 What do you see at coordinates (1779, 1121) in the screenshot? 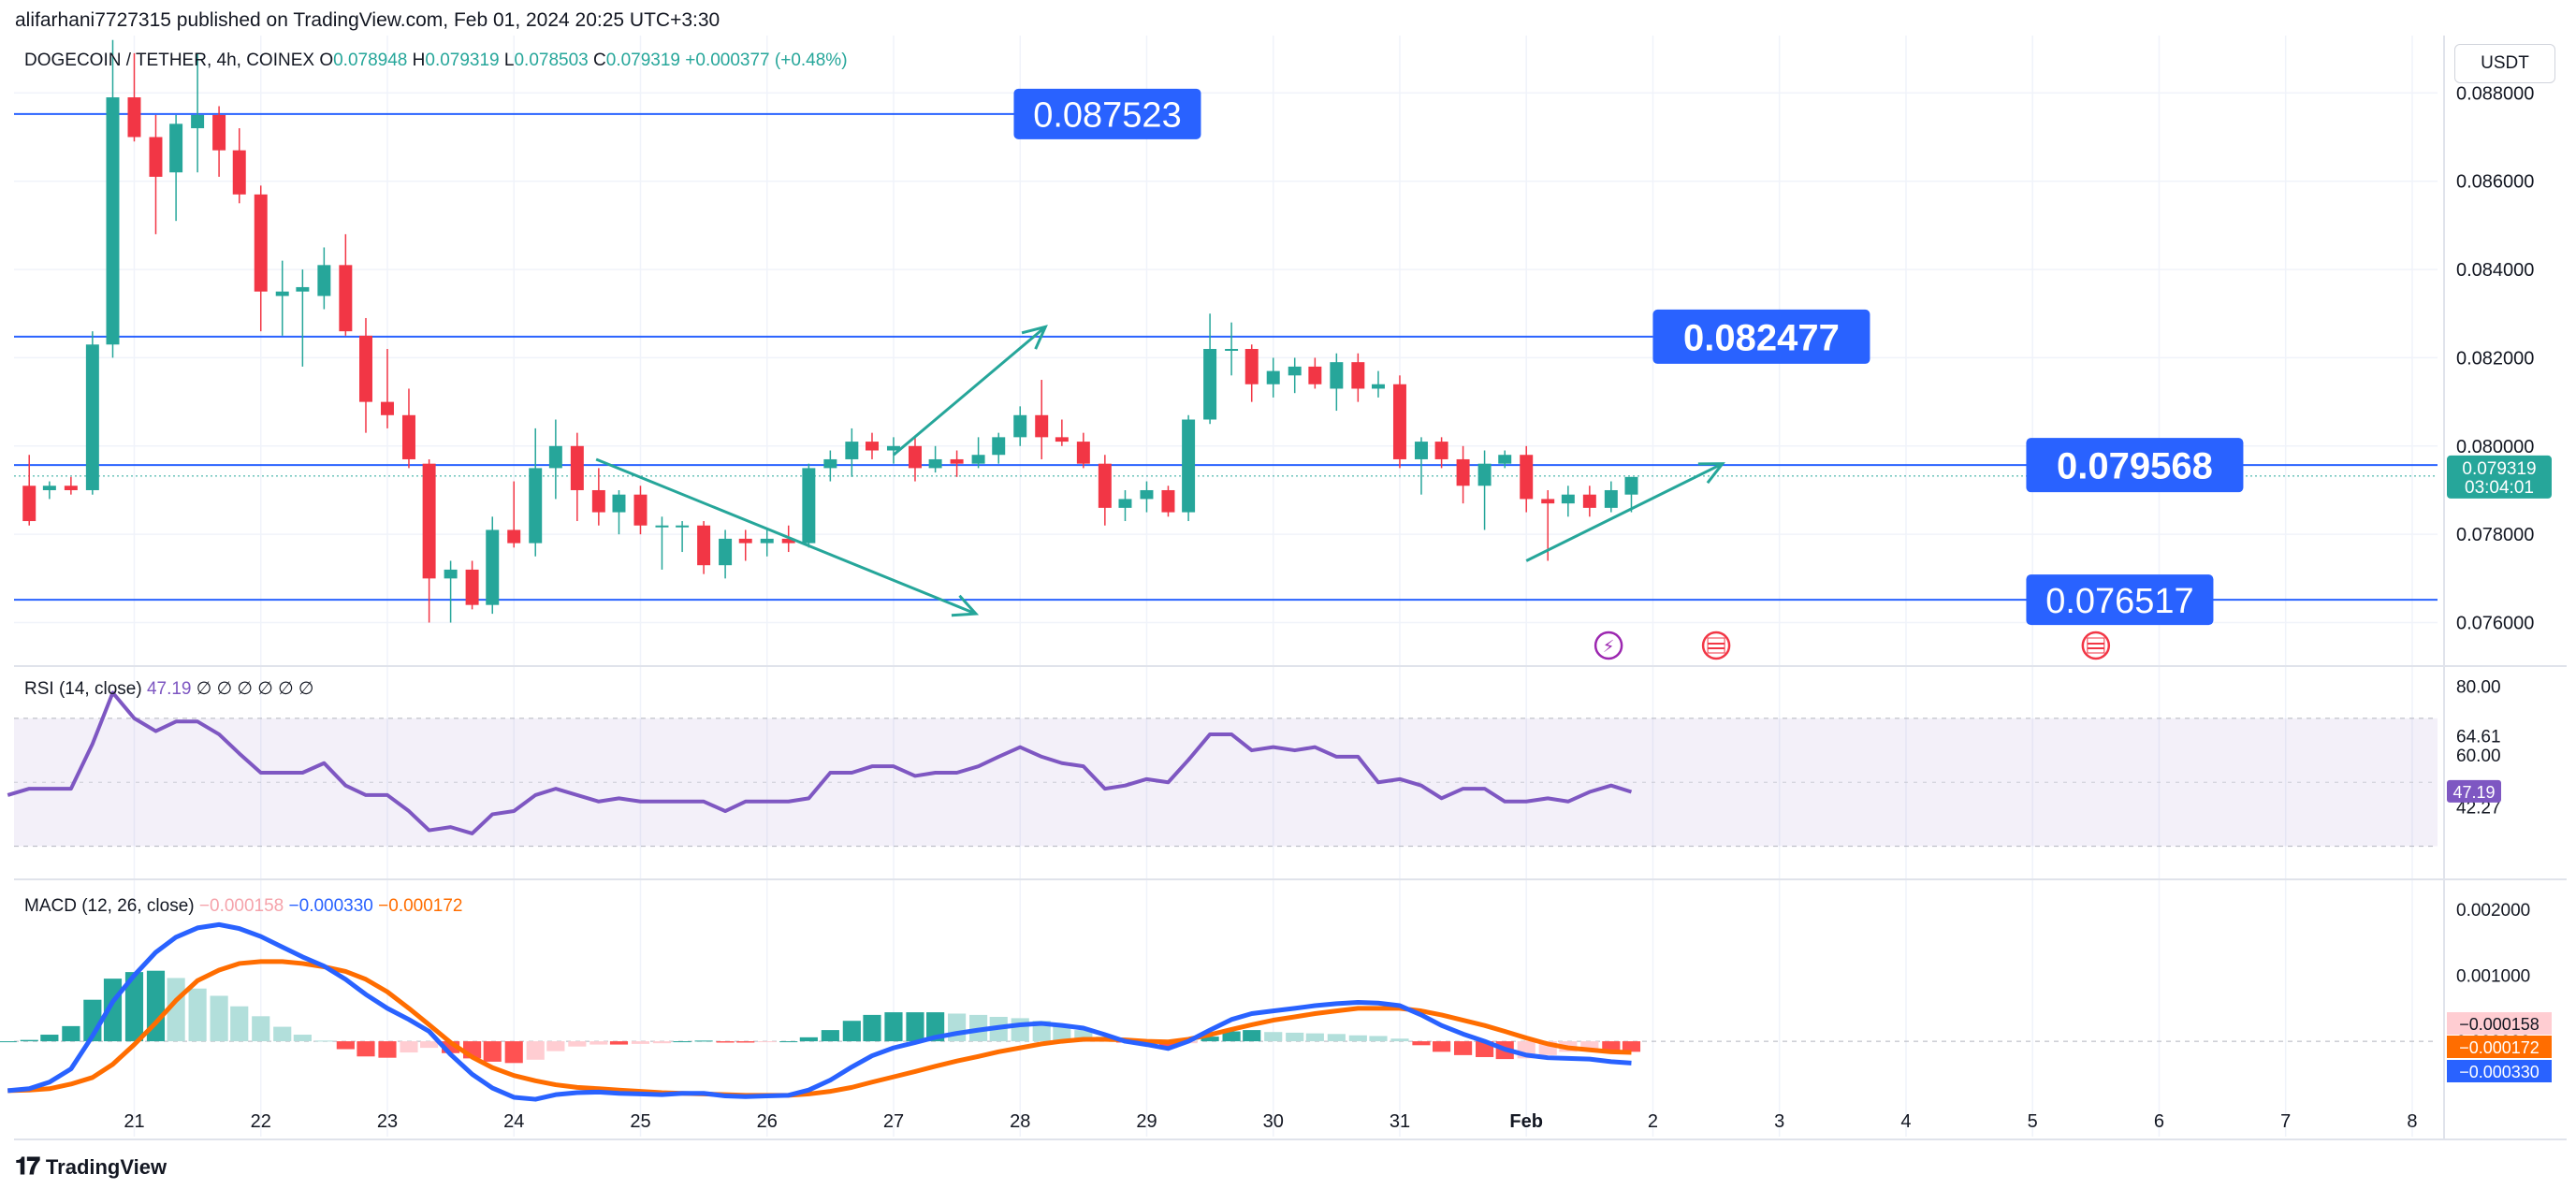
I see `time-tick-label: 3` at bounding box center [1779, 1121].